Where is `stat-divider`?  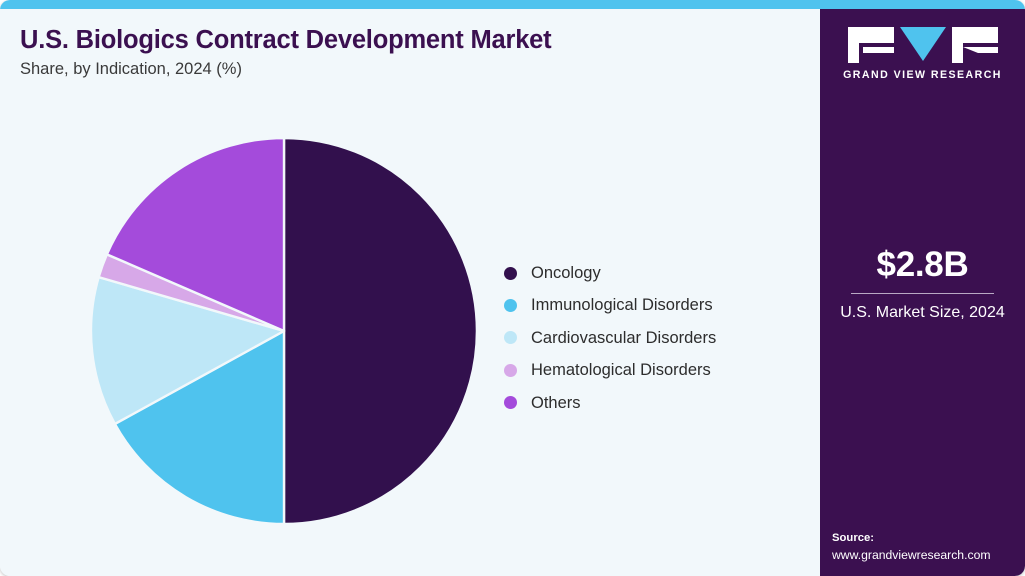
stat-divider is located at coordinates (922, 293).